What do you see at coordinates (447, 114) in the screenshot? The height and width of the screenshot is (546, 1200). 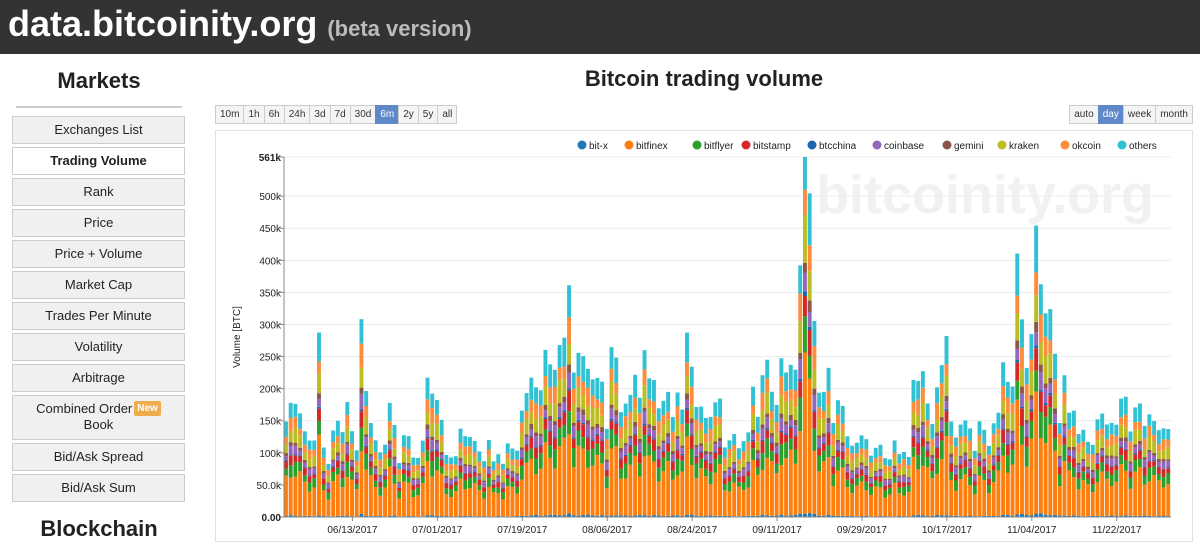 I see `range-all-button: all` at bounding box center [447, 114].